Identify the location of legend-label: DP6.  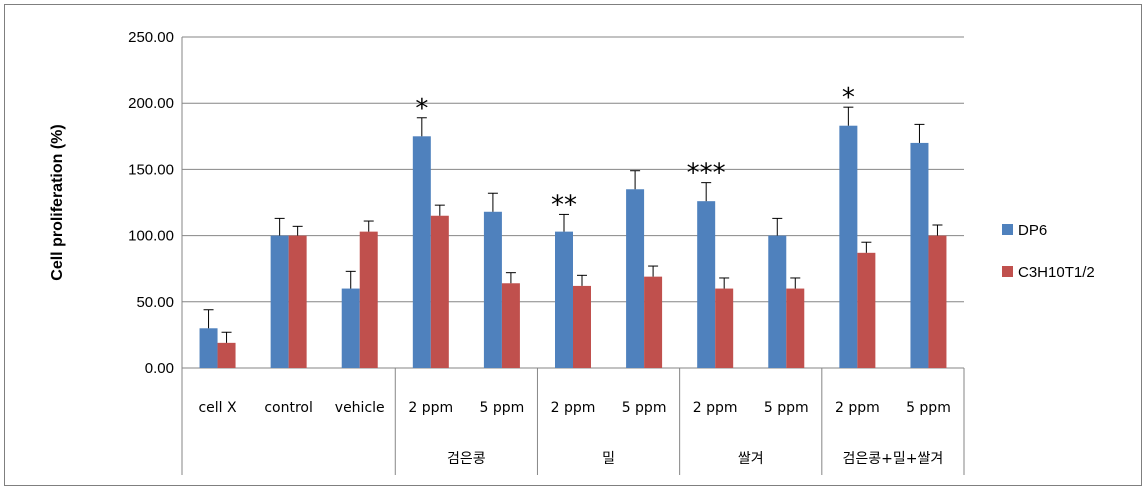
(1032, 230).